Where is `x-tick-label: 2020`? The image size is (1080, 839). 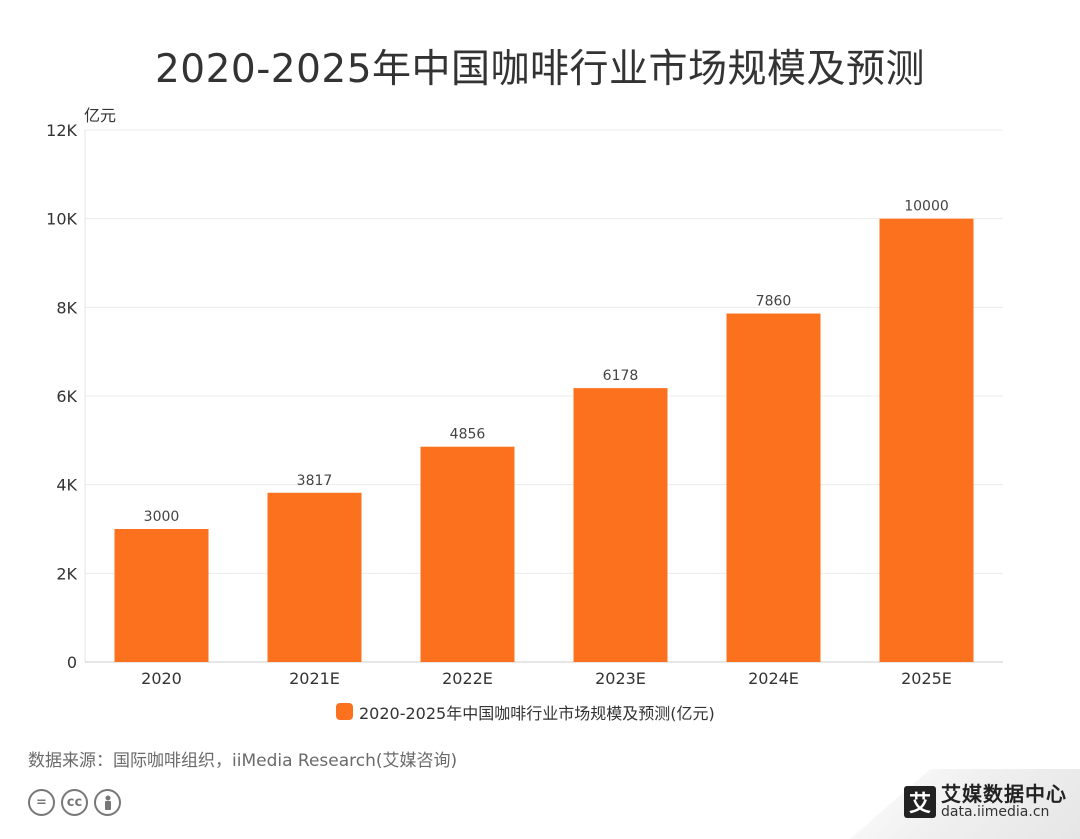 x-tick-label: 2020 is located at coordinates (161, 678).